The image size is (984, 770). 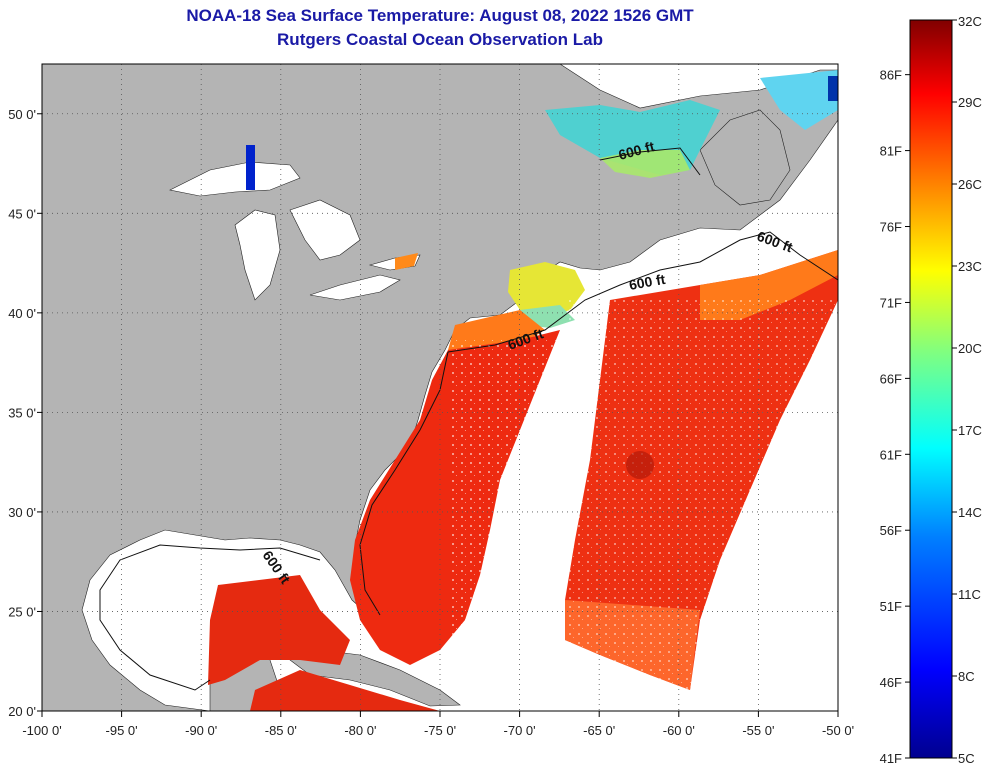 I want to click on sst-labrador-cold, so click(x=833, y=88).